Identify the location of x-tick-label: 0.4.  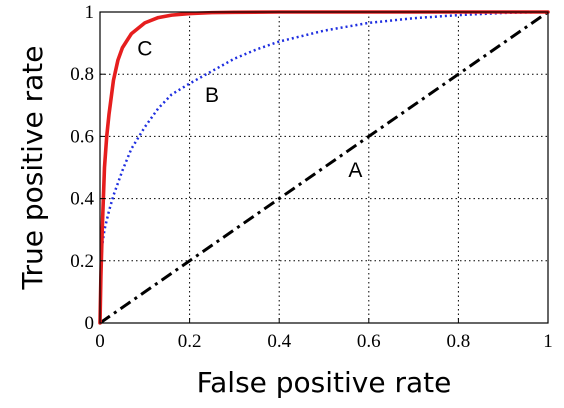
(279, 341).